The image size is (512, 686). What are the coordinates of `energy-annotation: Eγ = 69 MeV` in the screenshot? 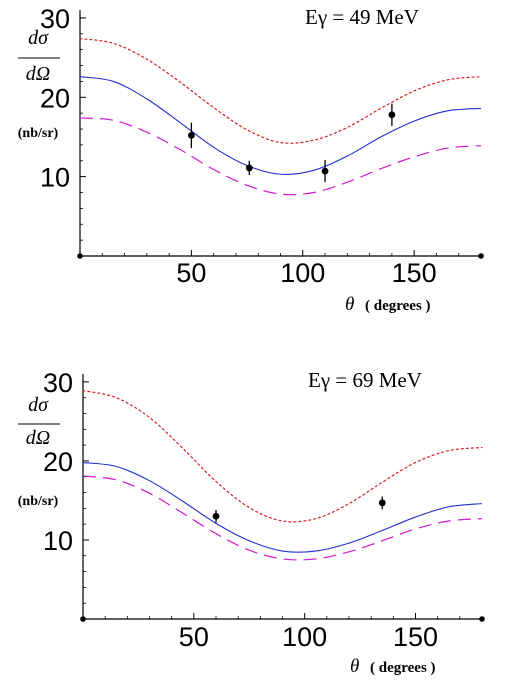 It's located at (365, 380).